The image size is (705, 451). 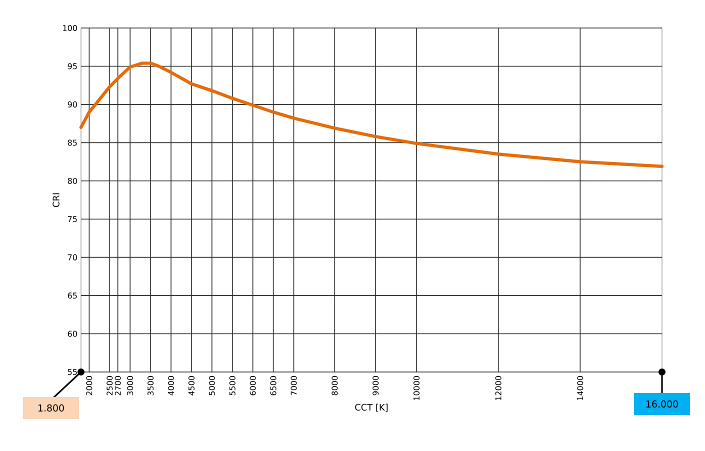 I want to click on y-axis-title: CRI, so click(x=56, y=200).